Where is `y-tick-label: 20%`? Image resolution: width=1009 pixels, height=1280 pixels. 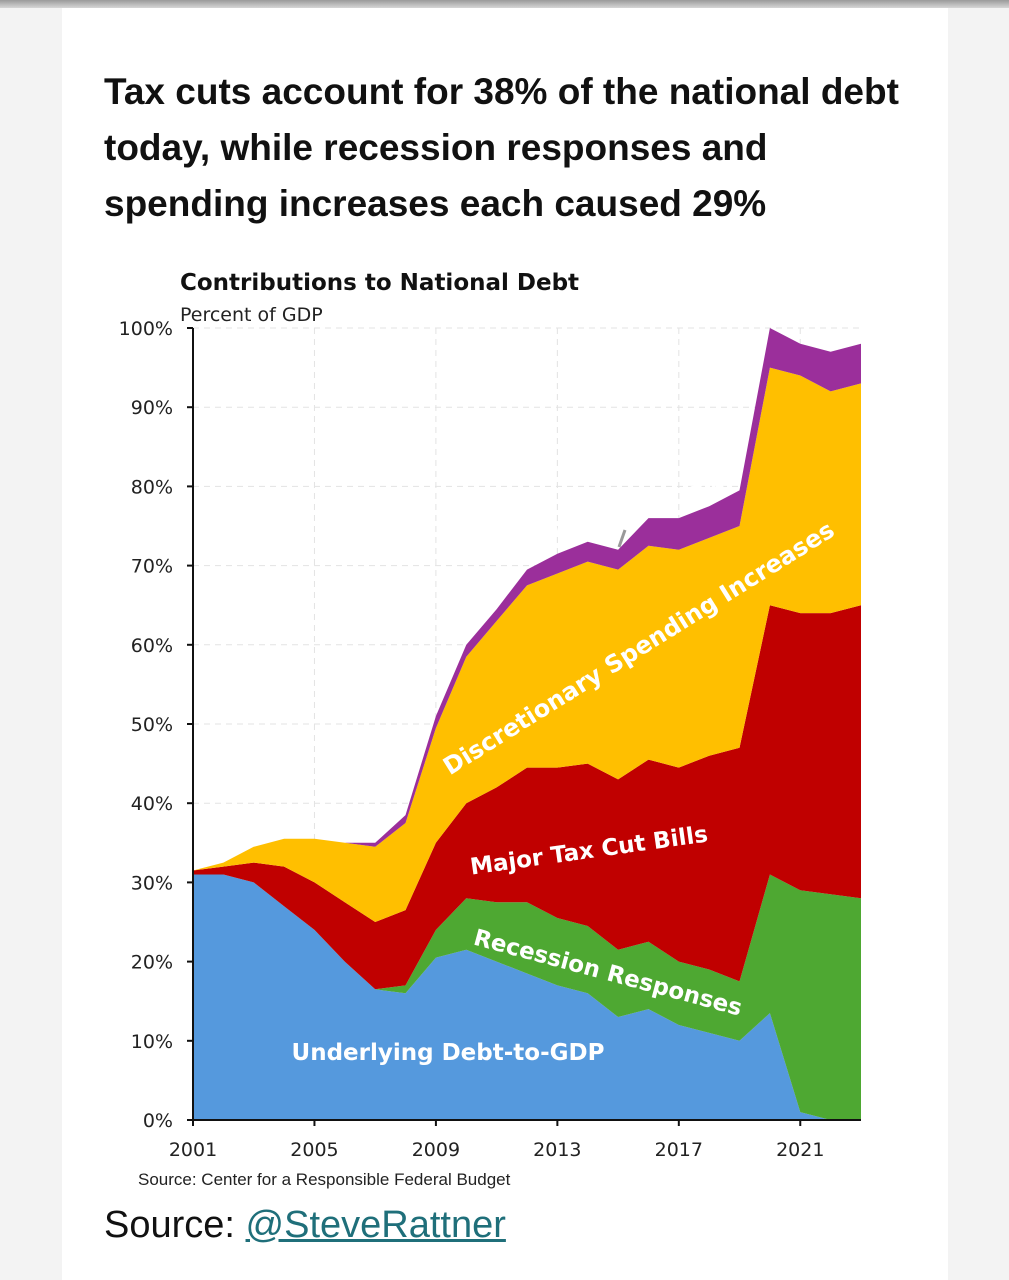 y-tick-label: 20% is located at coordinates (152, 963).